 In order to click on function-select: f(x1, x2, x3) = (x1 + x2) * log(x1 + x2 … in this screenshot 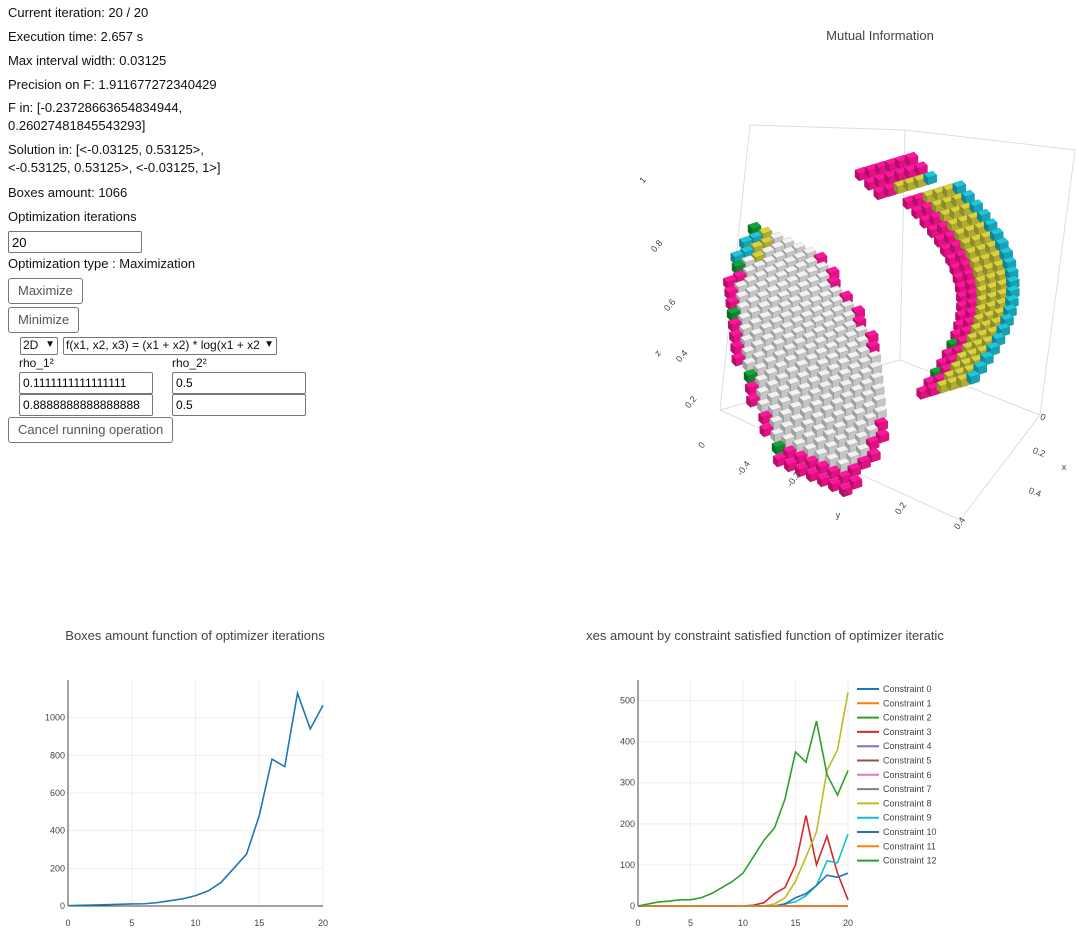, I will do `click(170, 346)`.